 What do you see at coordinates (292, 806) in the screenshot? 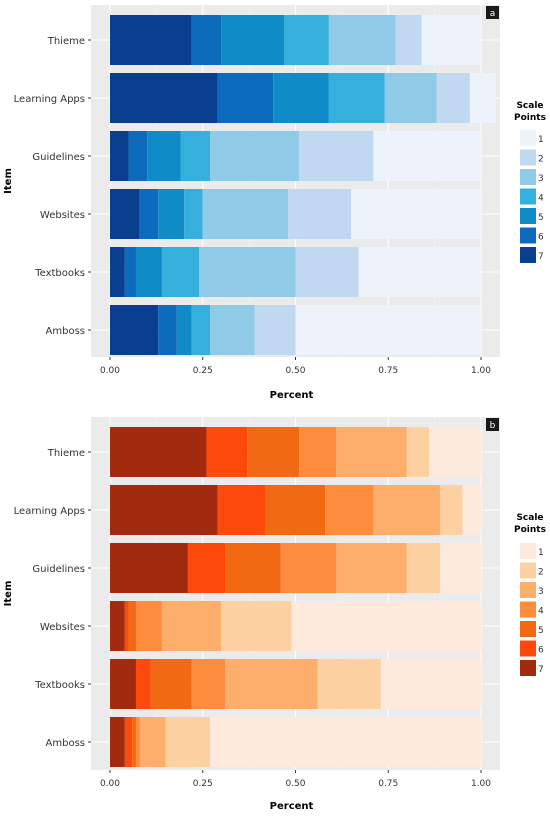
I see `x-axis-title: Percent` at bounding box center [292, 806].